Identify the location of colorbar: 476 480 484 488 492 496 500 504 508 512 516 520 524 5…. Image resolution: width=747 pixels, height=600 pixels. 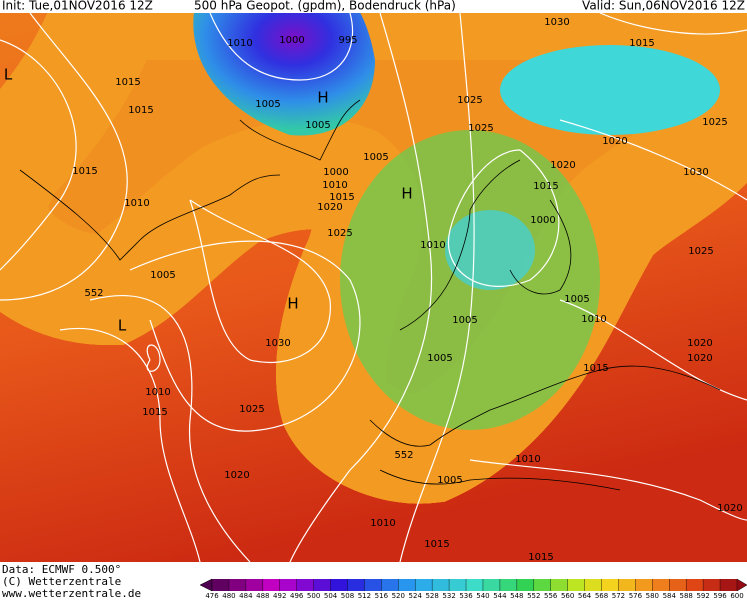
(473, 589).